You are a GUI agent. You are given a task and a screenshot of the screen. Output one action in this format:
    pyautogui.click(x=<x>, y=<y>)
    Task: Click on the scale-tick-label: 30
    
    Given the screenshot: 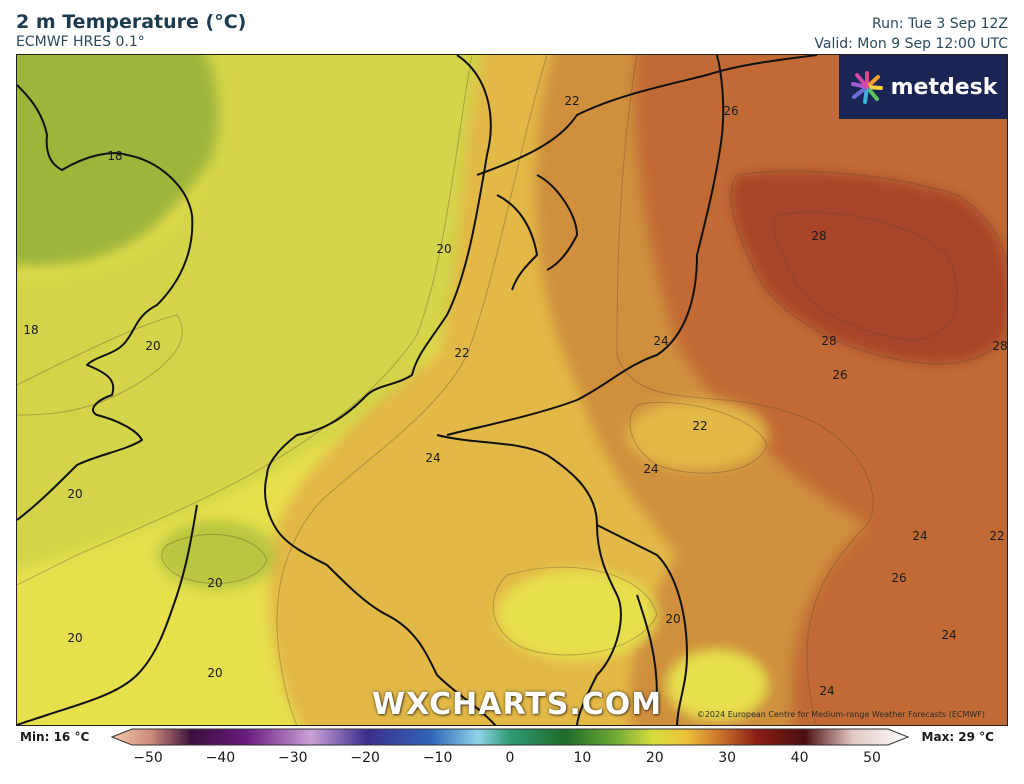 What is the action you would take?
    pyautogui.click(x=727, y=758)
    